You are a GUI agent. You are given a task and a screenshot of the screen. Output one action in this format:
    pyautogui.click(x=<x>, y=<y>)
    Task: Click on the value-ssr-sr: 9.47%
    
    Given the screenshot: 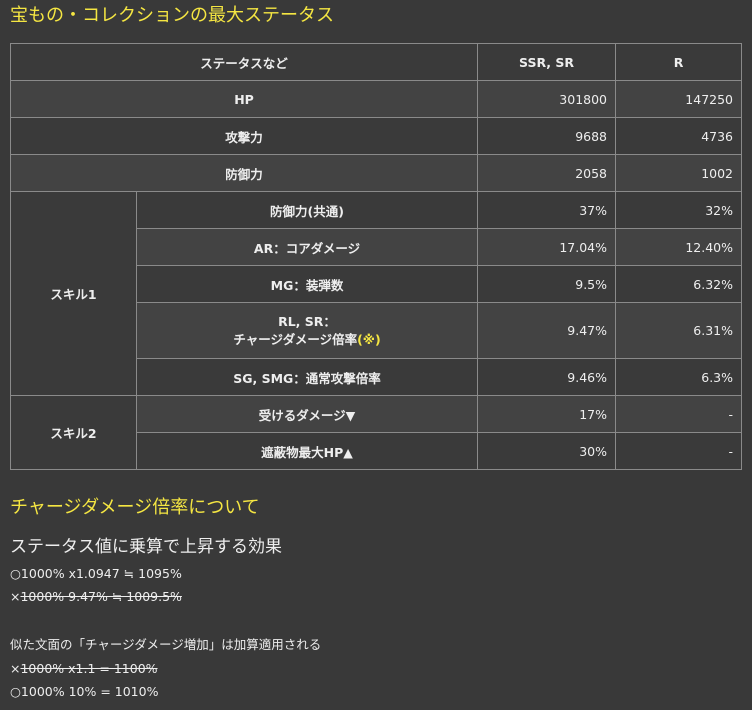 What is the action you would take?
    pyautogui.click(x=547, y=330)
    